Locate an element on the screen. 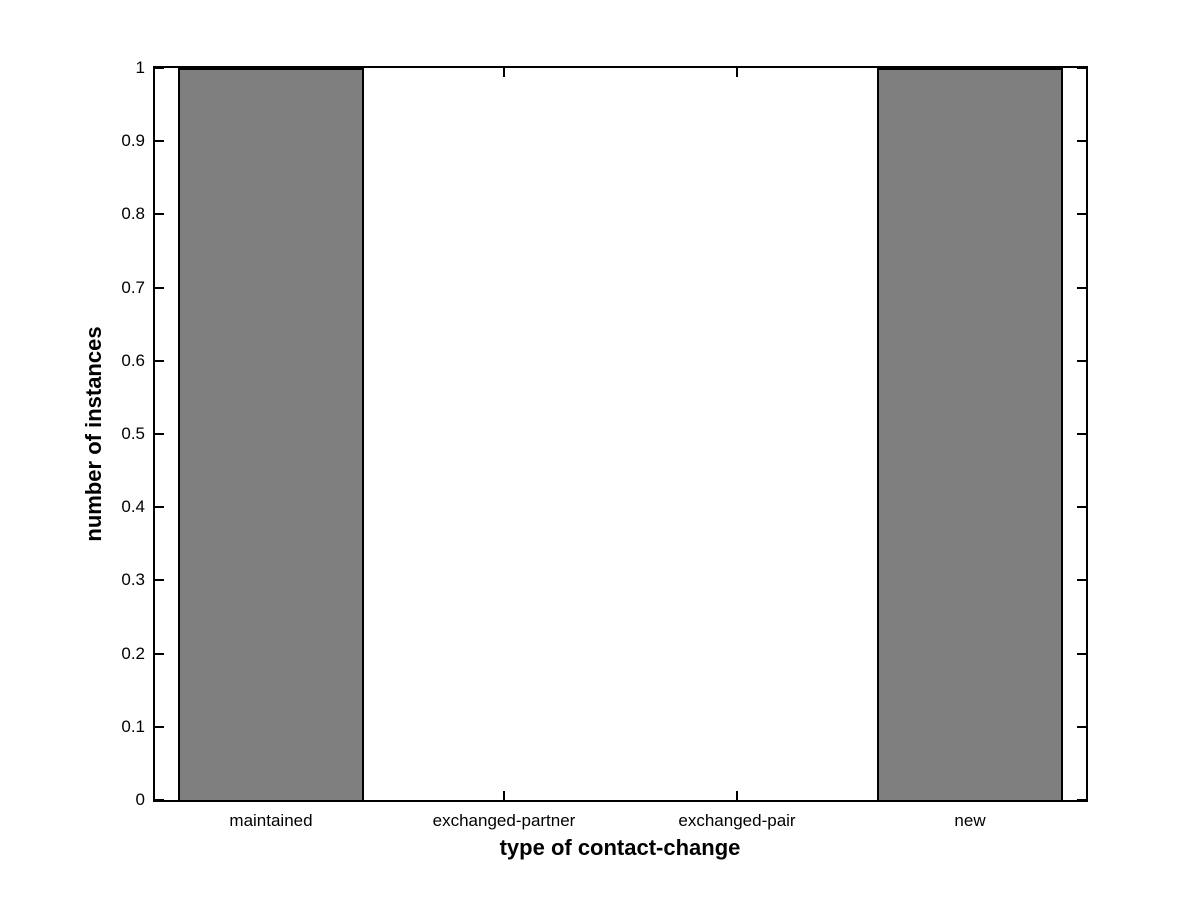 The width and height of the screenshot is (1201, 901). y-tick-label: 0.5 is located at coordinates (133, 433).